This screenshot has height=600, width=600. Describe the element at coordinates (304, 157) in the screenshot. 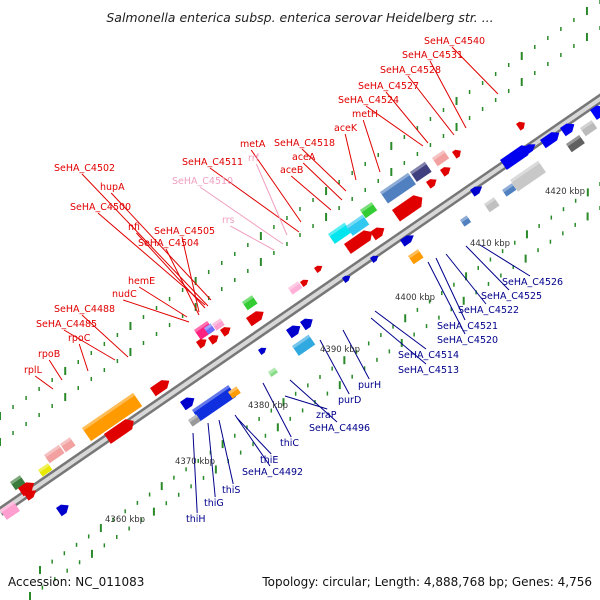

I see `gene-label-forward: aceA` at that location.